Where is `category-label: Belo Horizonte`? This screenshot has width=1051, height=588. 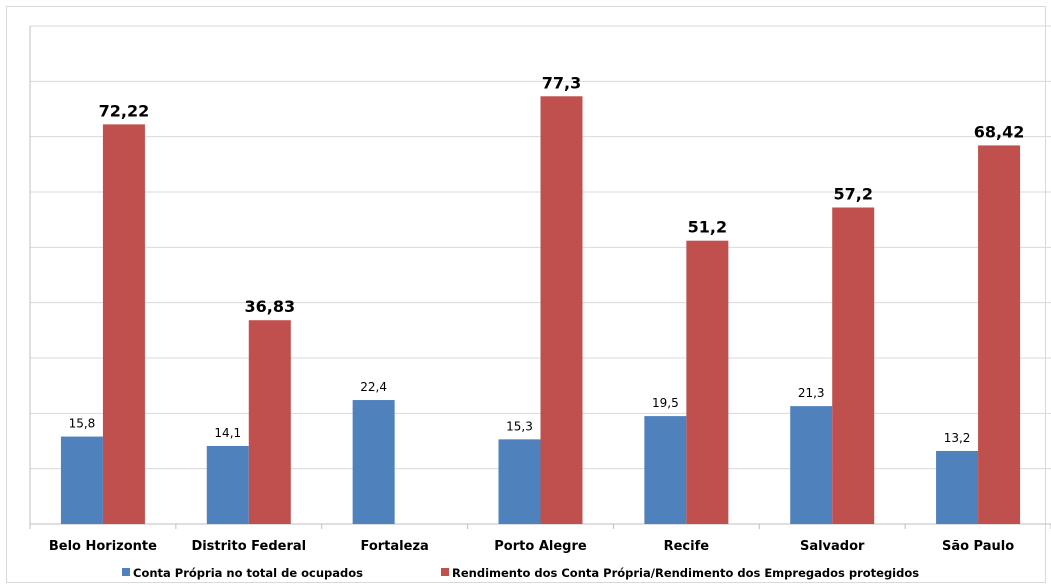 category-label: Belo Horizonte is located at coordinates (103, 546).